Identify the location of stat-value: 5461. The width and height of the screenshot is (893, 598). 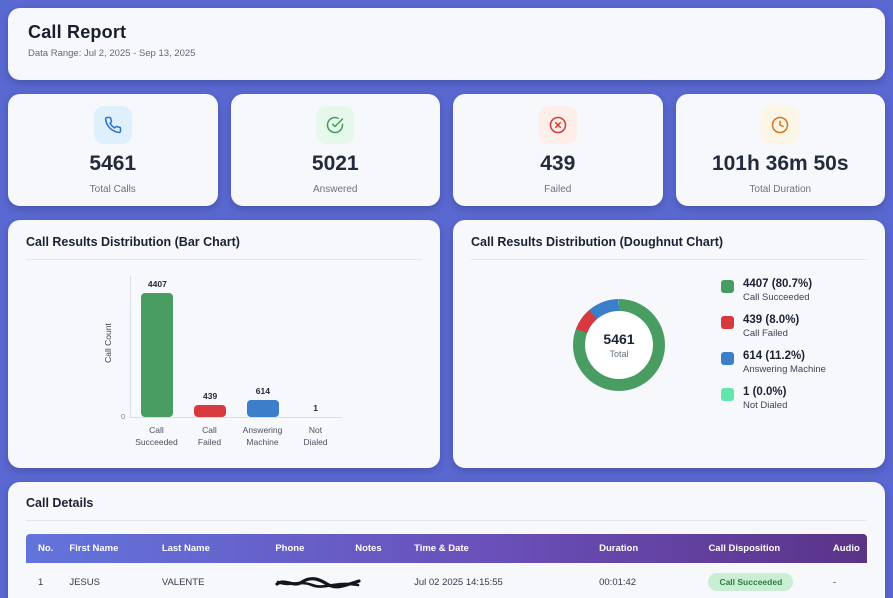
(113, 163).